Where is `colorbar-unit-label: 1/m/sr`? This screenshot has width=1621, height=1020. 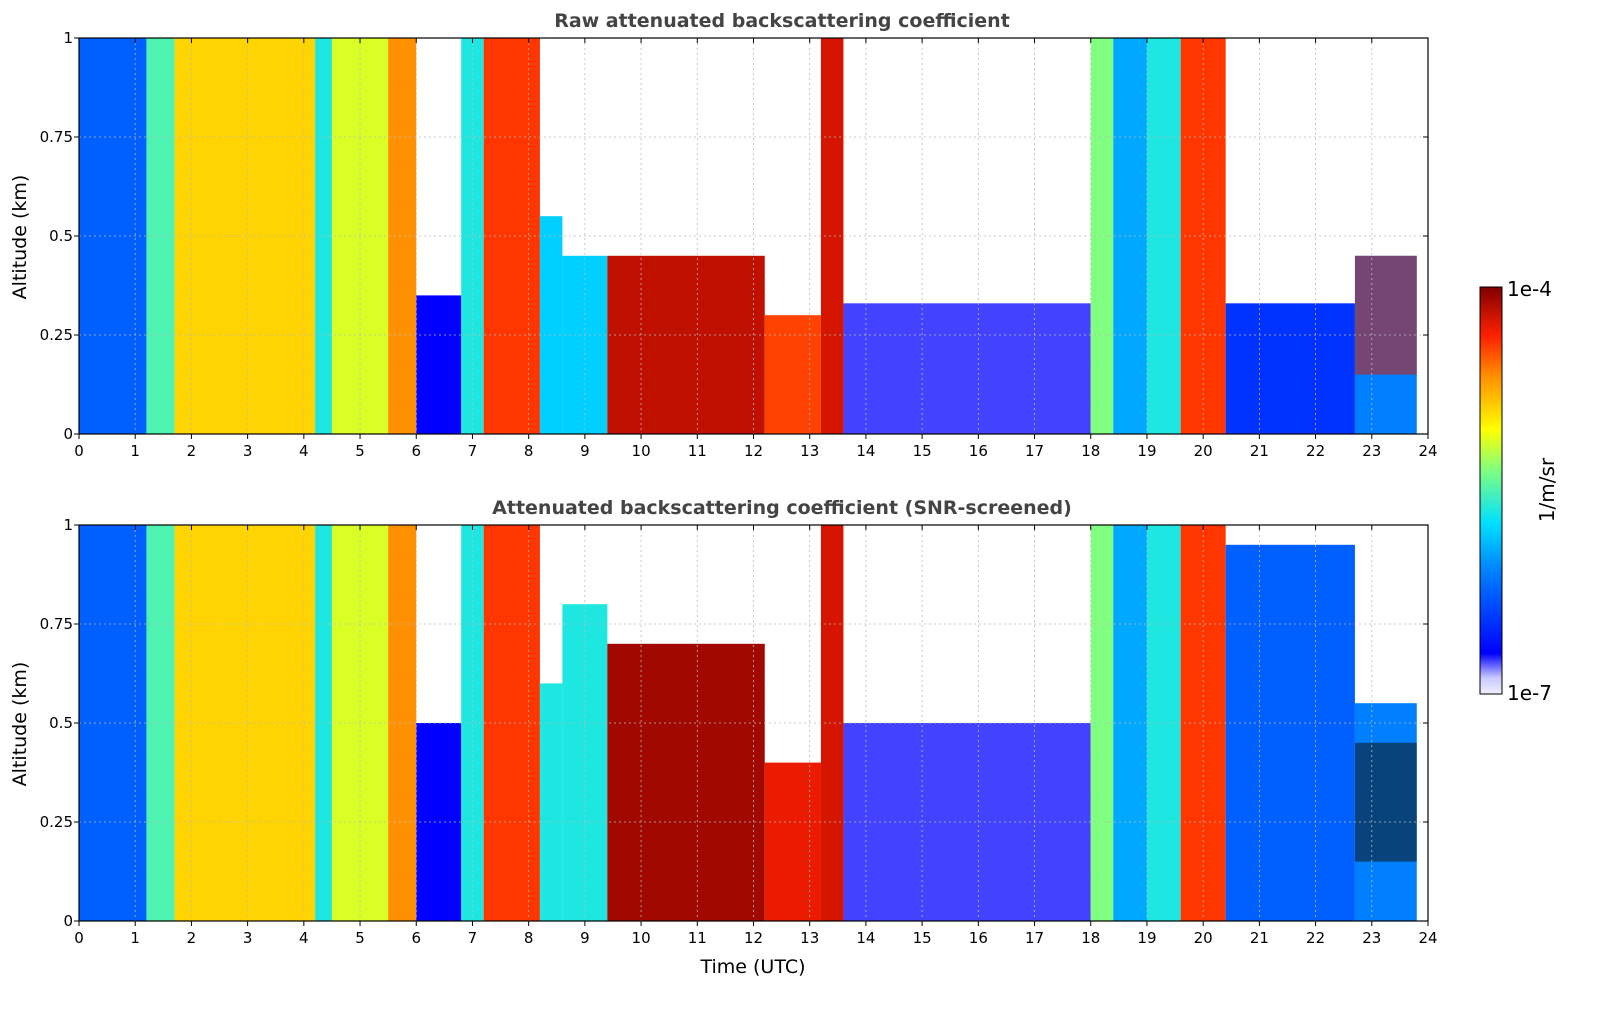 colorbar-unit-label: 1/m/sr is located at coordinates (1547, 489).